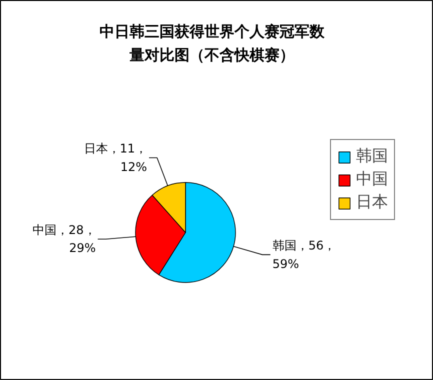 Image resolution: width=433 pixels, height=380 pixels. What do you see at coordinates (116, 158) in the screenshot?
I see `data-label: 日本，11，12%` at bounding box center [116, 158].